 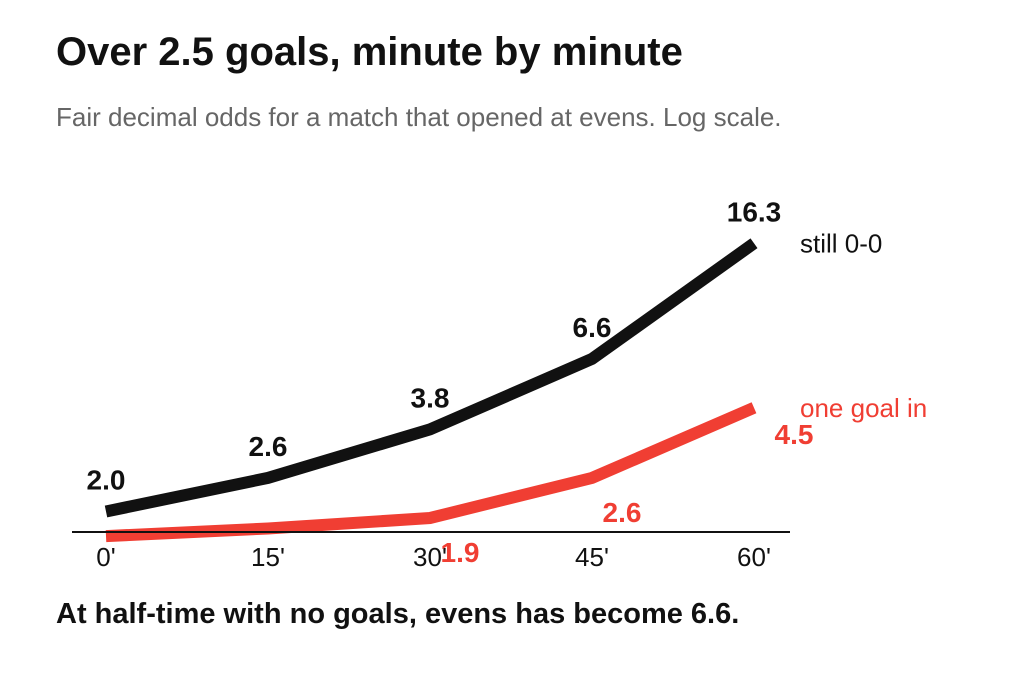 I want to click on series-name-label: still 0-0, so click(x=841, y=243).